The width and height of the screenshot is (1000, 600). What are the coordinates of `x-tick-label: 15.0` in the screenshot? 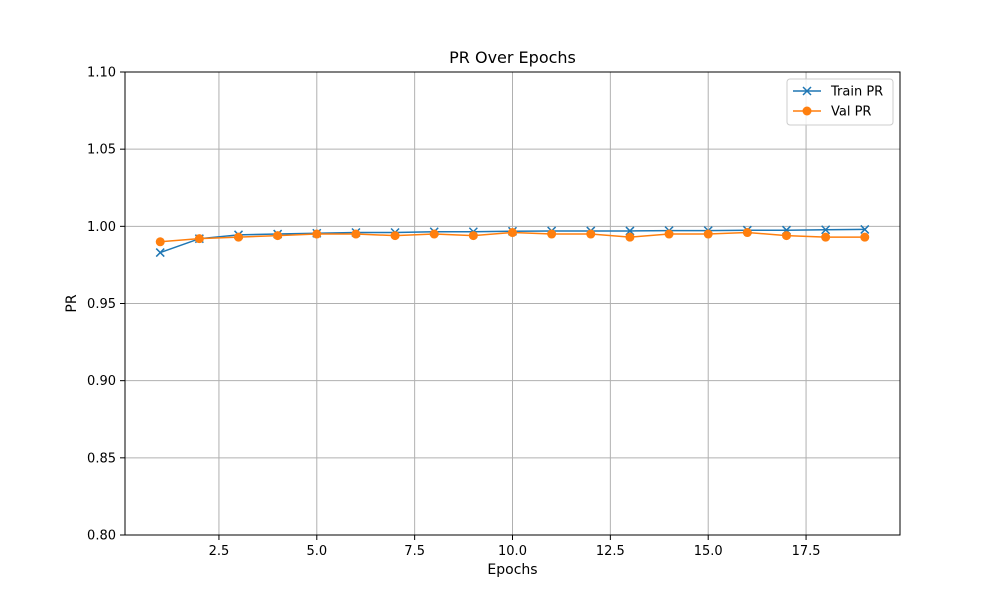 It's located at (708, 551).